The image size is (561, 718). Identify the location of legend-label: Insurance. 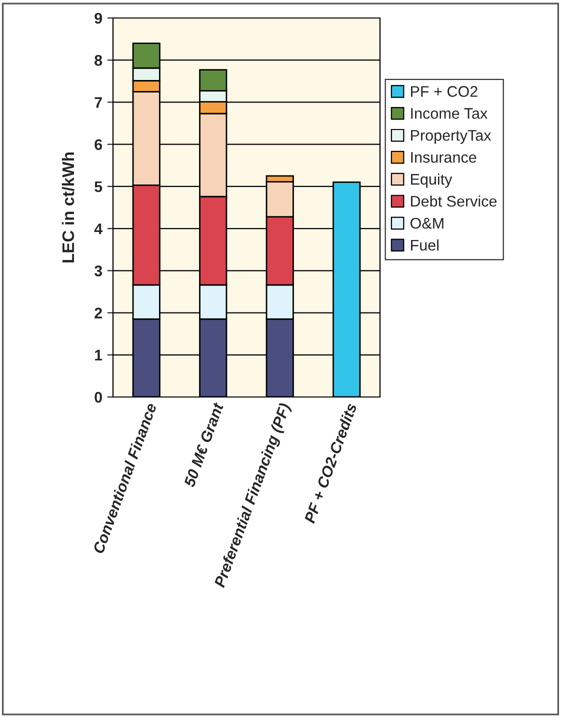
(443, 157).